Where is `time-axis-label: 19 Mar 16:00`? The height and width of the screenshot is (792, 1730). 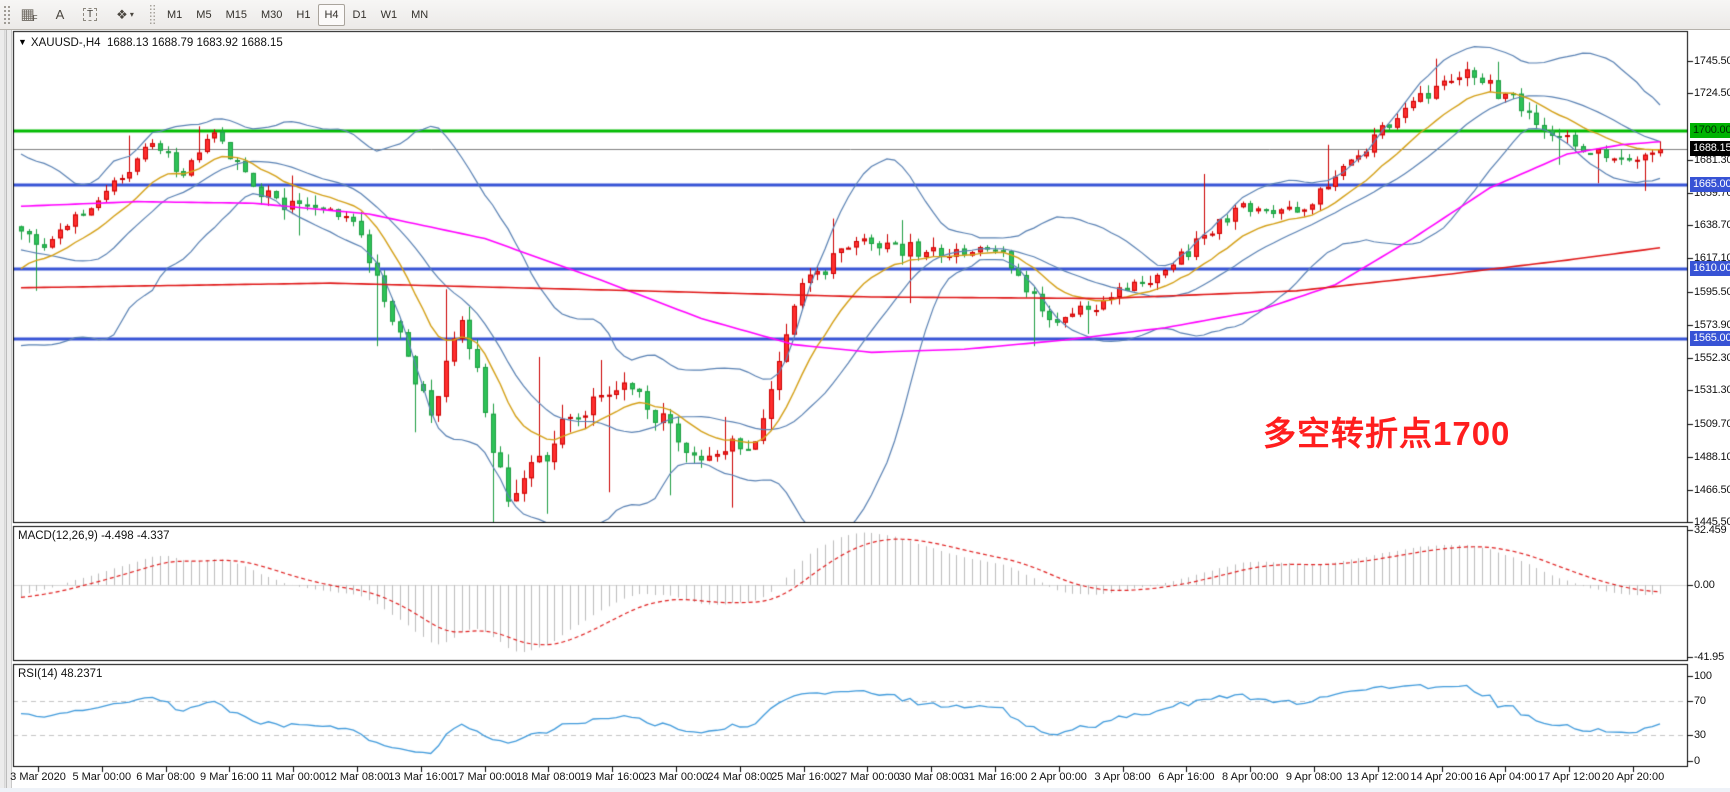
time-axis-label: 19 Mar 16:00 is located at coordinates (612, 777).